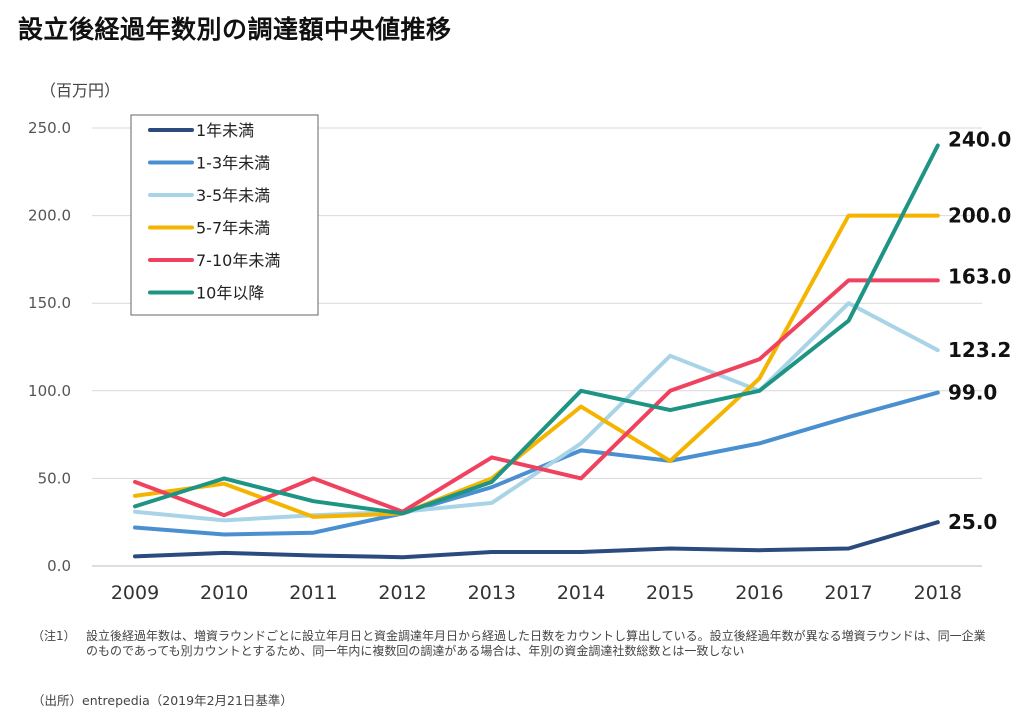 Image resolution: width=1011 pixels, height=718 pixels. I want to click on legend: 1年未満 1-3年未満 3-5年未満 5-7年未満 7-10年未満 10年以降, so click(224, 215).